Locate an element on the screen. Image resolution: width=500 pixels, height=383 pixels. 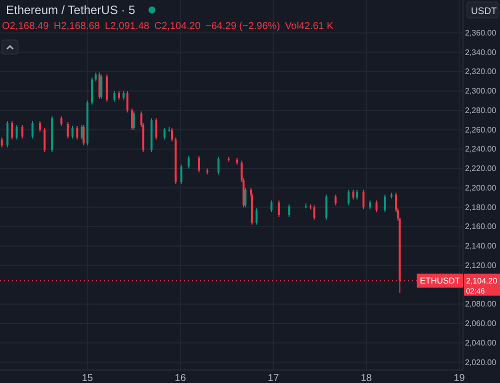
annotation: Vol42.61 K is located at coordinates (309, 26).